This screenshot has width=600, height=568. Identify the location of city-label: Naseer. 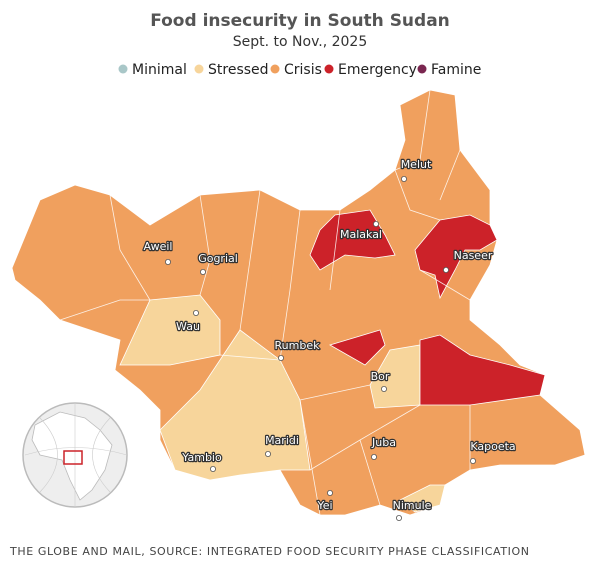
(473, 255).